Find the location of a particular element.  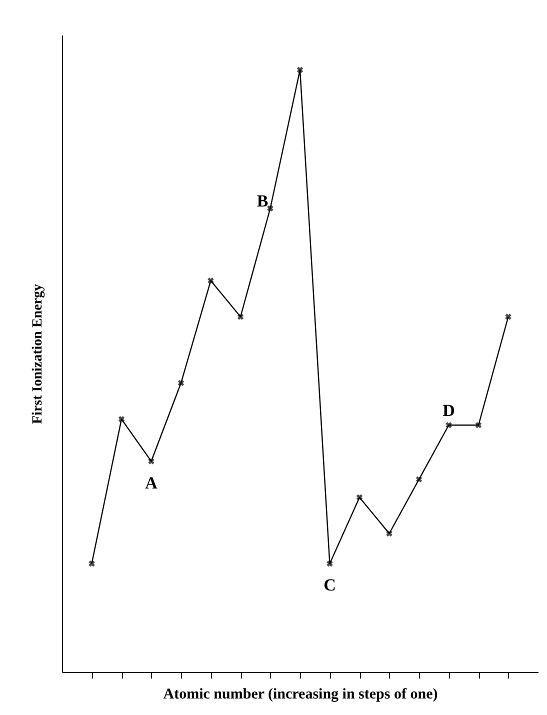

annotation: C is located at coordinates (330, 585).